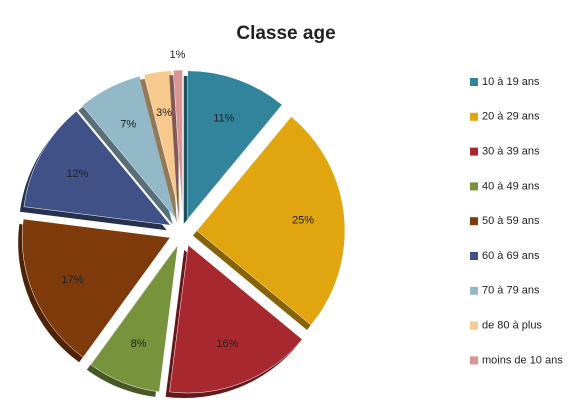 This screenshot has width=572, height=411. Describe the element at coordinates (512, 326) in the screenshot. I see `legend-label: de 80 à plus` at that location.